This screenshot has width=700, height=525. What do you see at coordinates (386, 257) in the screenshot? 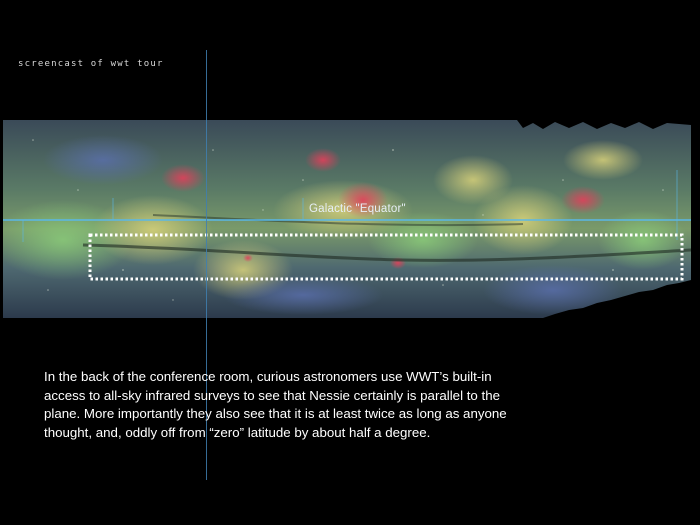
I see `nessie-highlight-box` at bounding box center [386, 257].